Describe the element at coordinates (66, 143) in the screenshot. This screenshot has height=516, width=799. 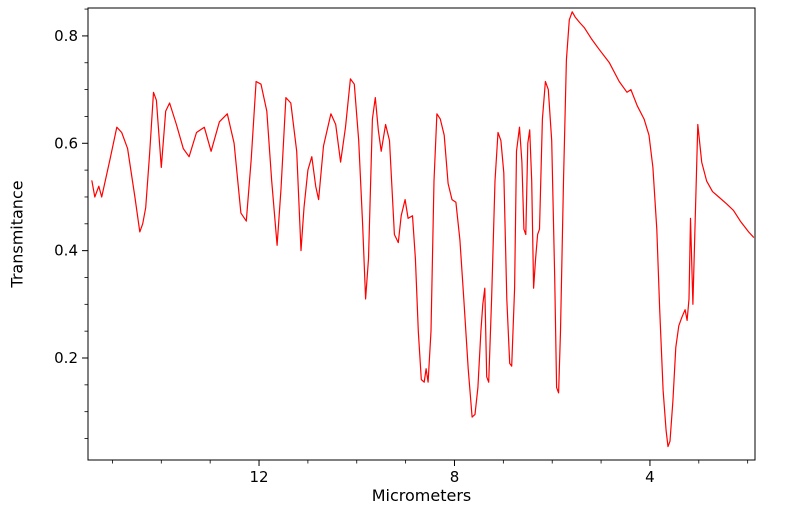
I see `y-tick-label: 0.6` at that location.